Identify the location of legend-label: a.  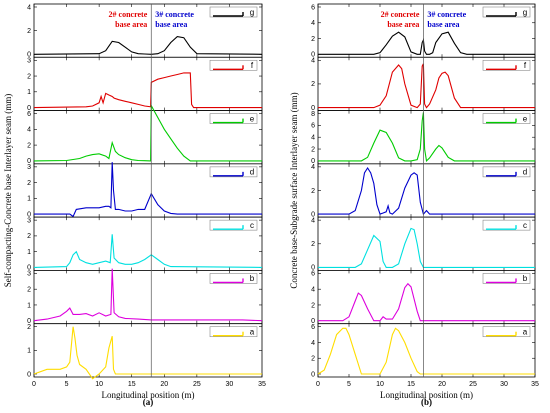
(525, 332).